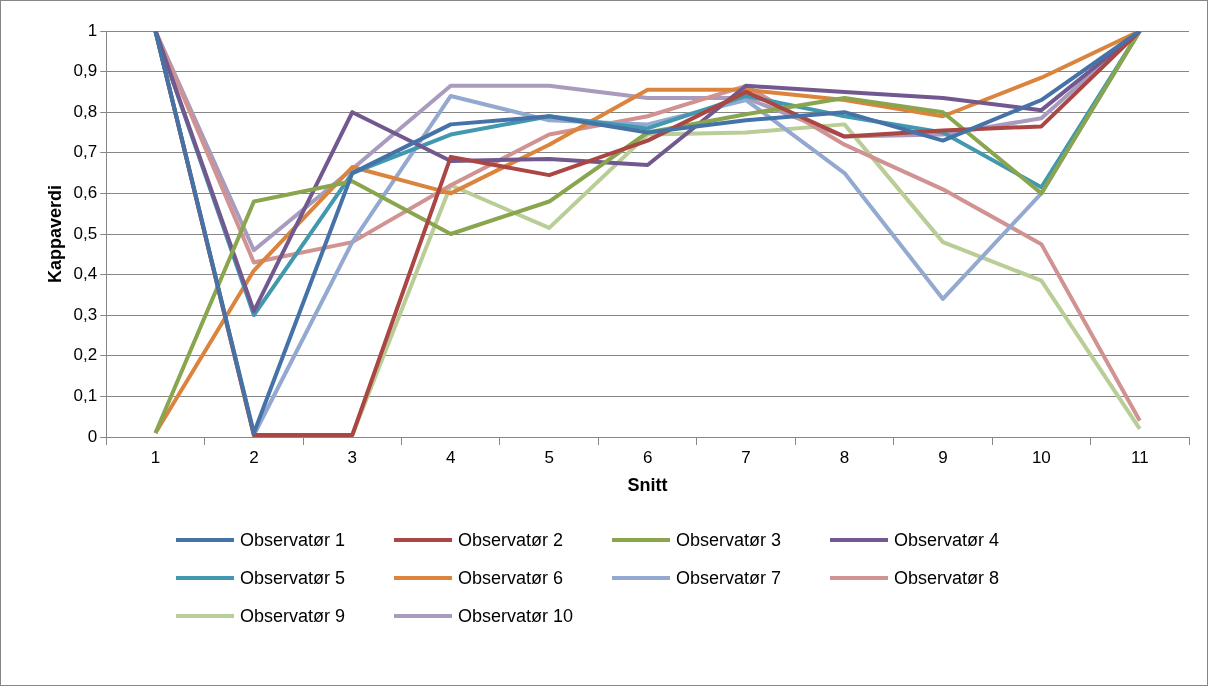 The width and height of the screenshot is (1208, 686). What do you see at coordinates (293, 578) in the screenshot?
I see `legend-label: Observatør 5` at bounding box center [293, 578].